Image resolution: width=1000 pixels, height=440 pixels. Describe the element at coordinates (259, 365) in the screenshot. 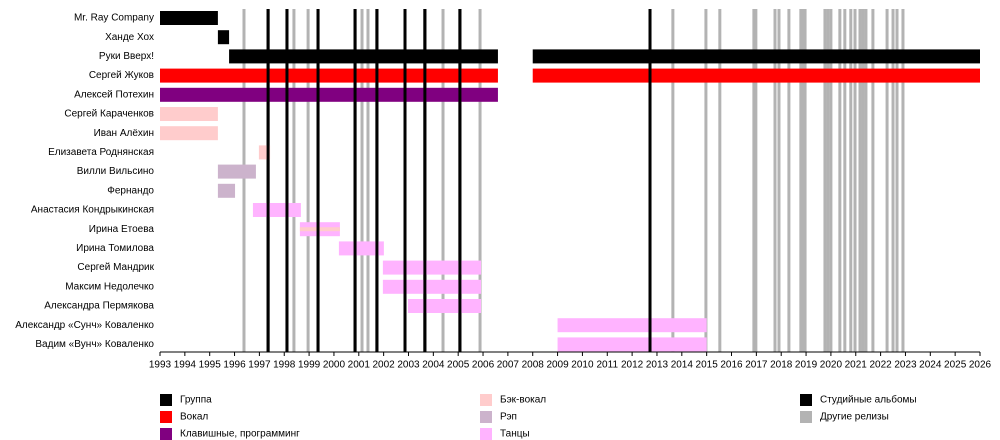

I see `x-tick-label: 1997` at that location.